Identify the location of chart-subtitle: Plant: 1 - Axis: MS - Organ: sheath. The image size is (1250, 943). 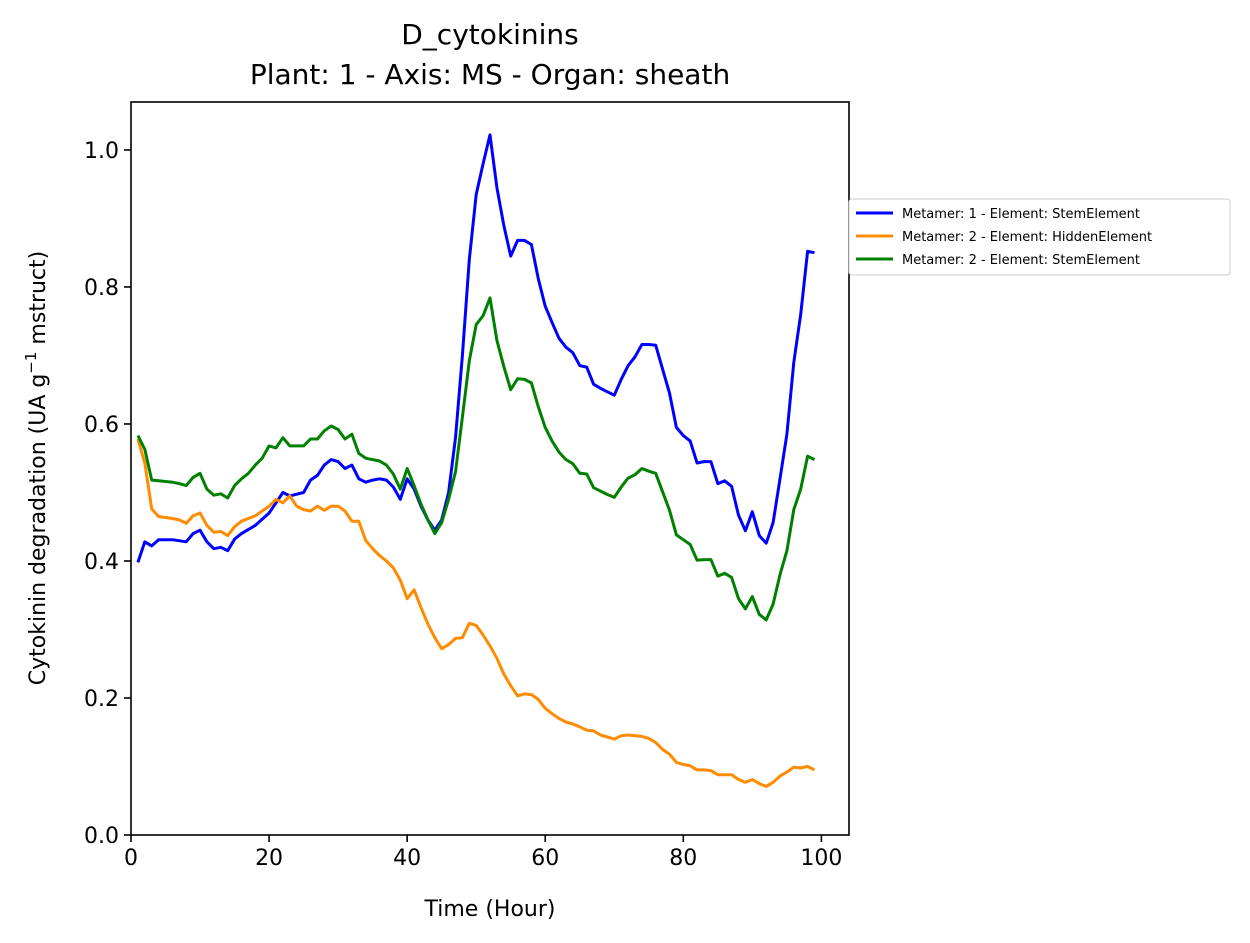
(490, 74).